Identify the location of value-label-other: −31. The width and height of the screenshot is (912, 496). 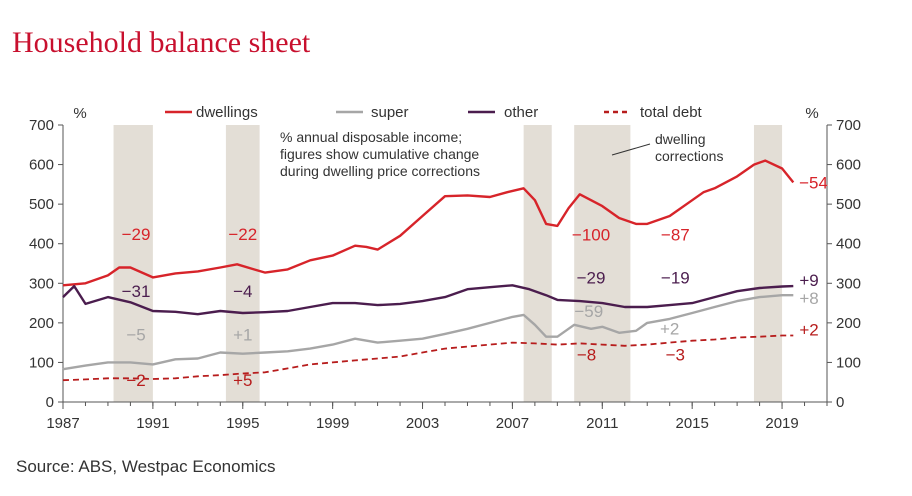
(136, 291).